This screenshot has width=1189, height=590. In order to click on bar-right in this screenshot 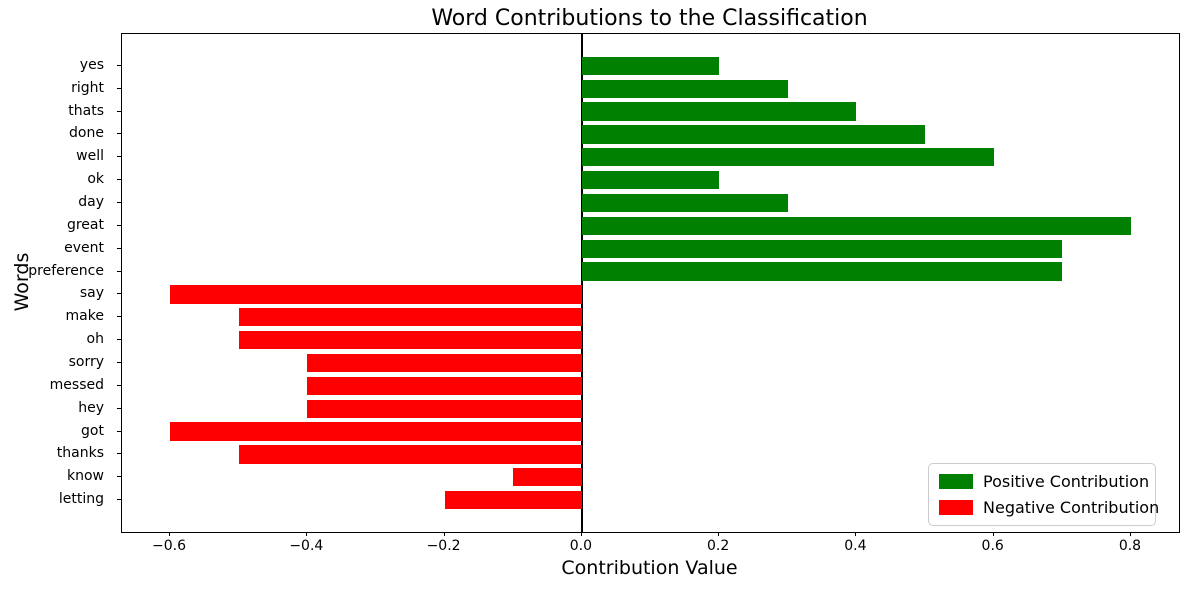, I will do `click(684, 88)`.